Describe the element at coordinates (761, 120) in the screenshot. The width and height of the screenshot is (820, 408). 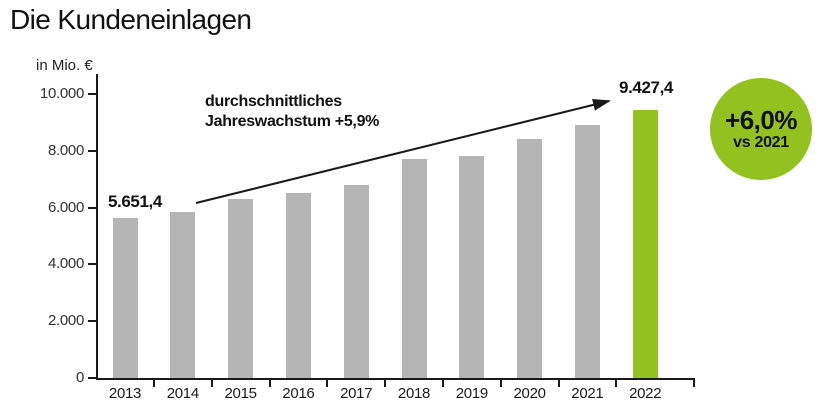
I see `badge-value: +6,0%` at that location.